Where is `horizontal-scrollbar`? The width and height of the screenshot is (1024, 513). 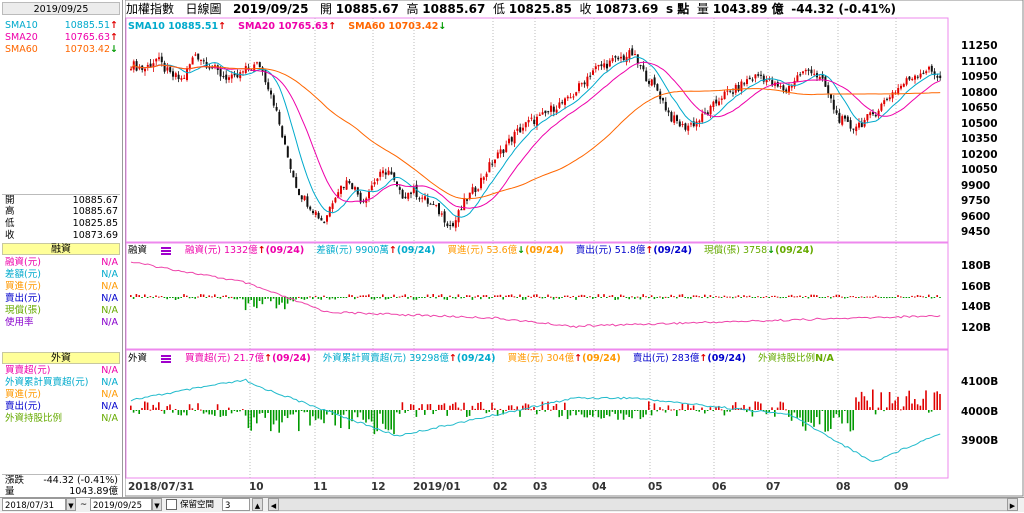 horizontal-scrollbar is located at coordinates (643, 504).